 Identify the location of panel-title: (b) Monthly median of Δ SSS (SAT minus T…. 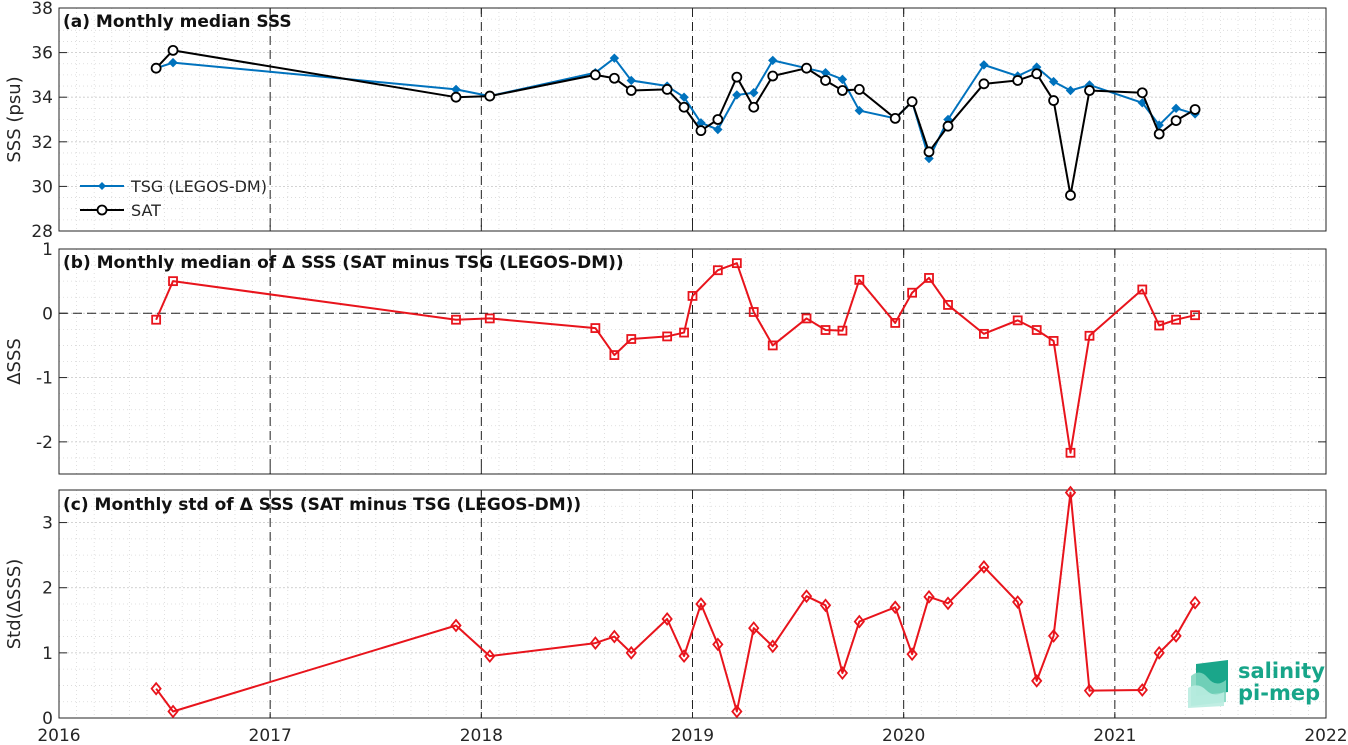
(343, 263).